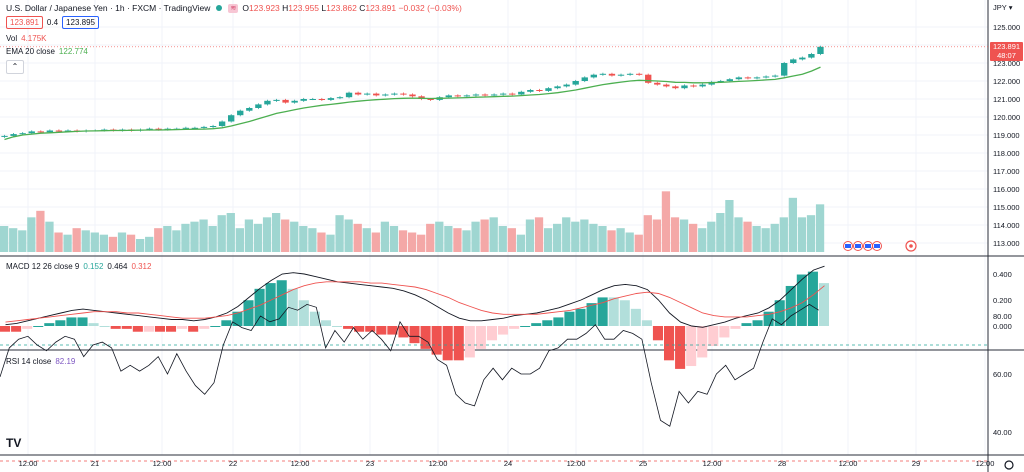 This screenshot has width=1024, height=472. Describe the element at coordinates (508, 463) in the screenshot. I see `time-tick: 24` at that location.